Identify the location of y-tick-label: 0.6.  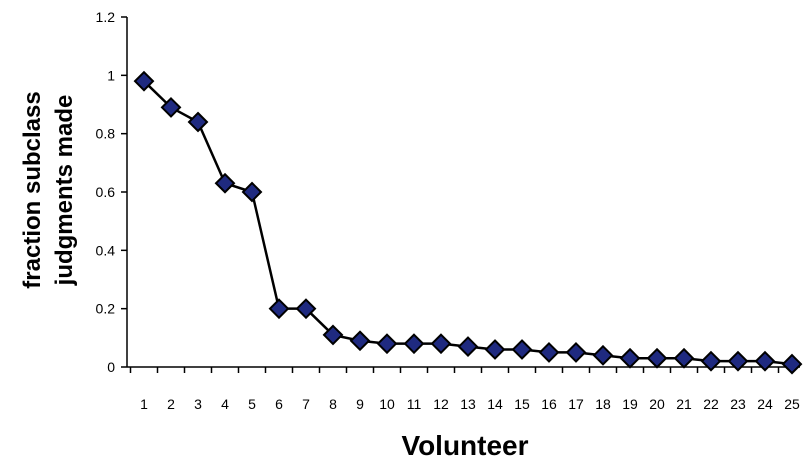
(106, 192).